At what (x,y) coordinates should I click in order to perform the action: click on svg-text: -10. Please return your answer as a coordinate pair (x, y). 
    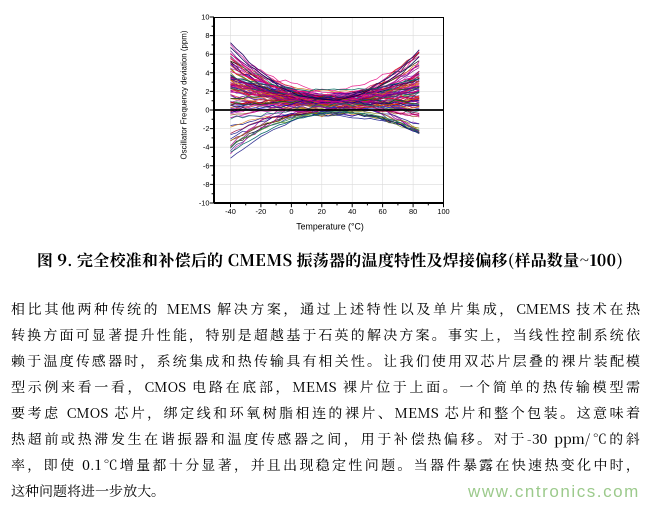
    Looking at the image, I should click on (204, 203).